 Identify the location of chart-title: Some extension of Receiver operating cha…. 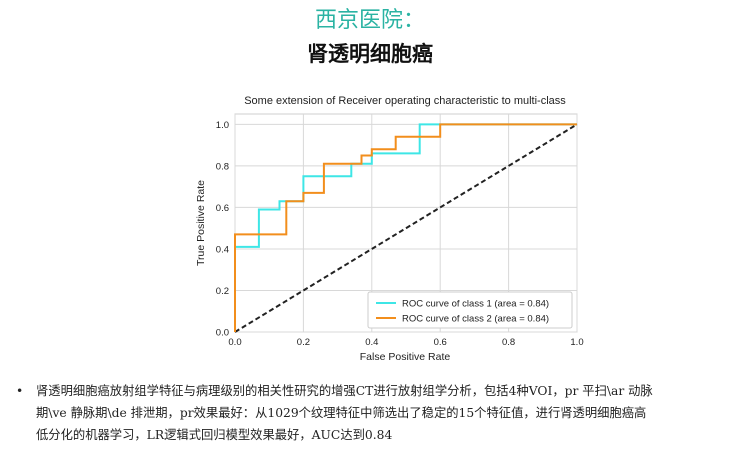
(405, 101).